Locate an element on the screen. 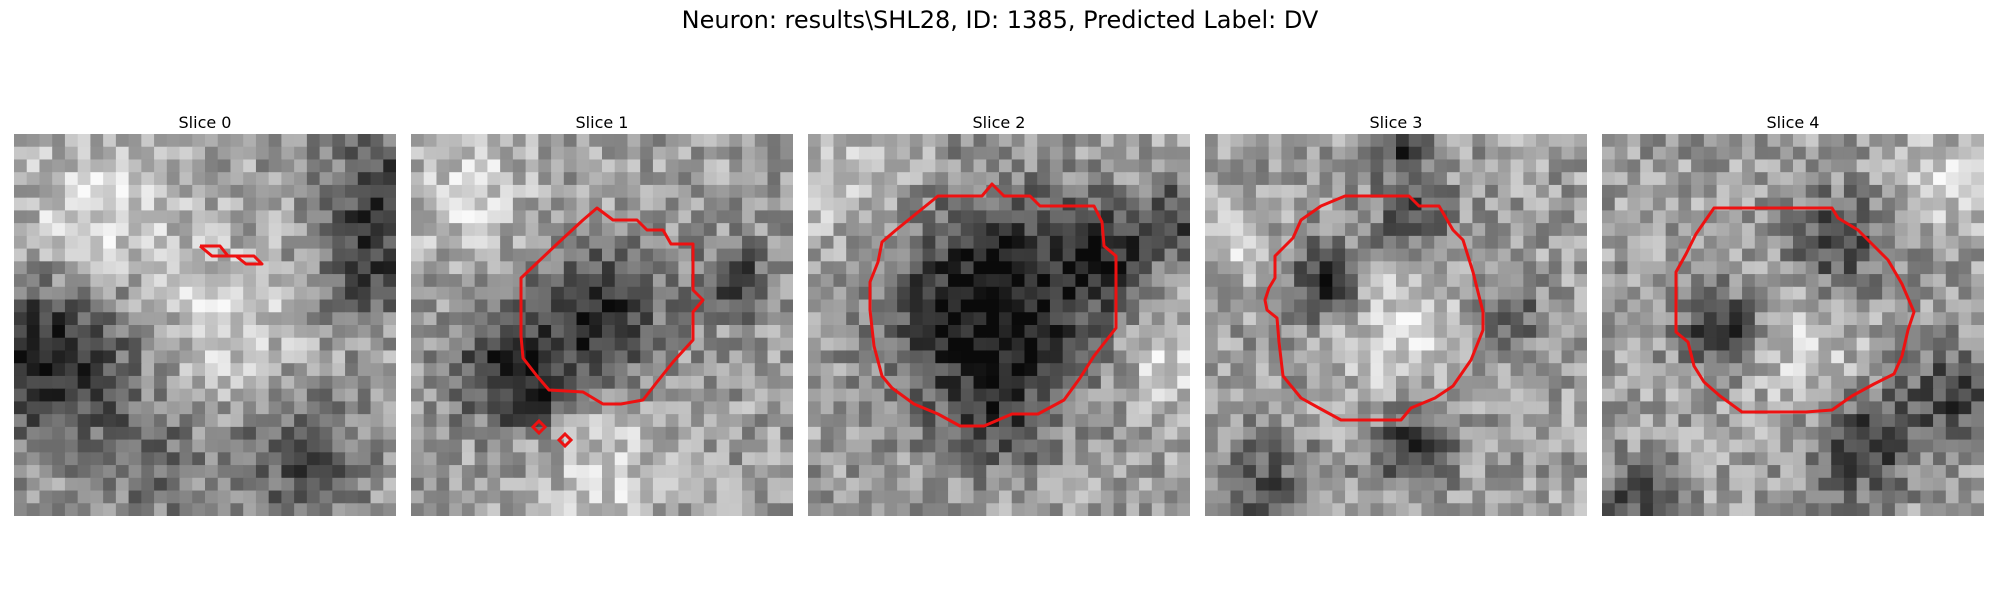 The height and width of the screenshot is (600, 2000). slice-panel-2: Slice 2 is located at coordinates (999, 314).